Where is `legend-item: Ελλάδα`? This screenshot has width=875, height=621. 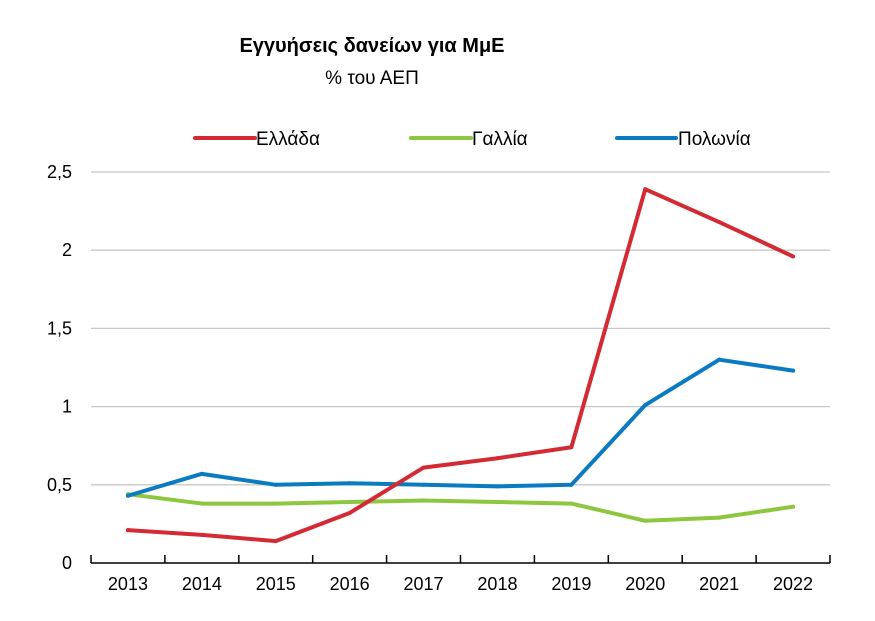 legend-item: Ελλάδα is located at coordinates (256, 139).